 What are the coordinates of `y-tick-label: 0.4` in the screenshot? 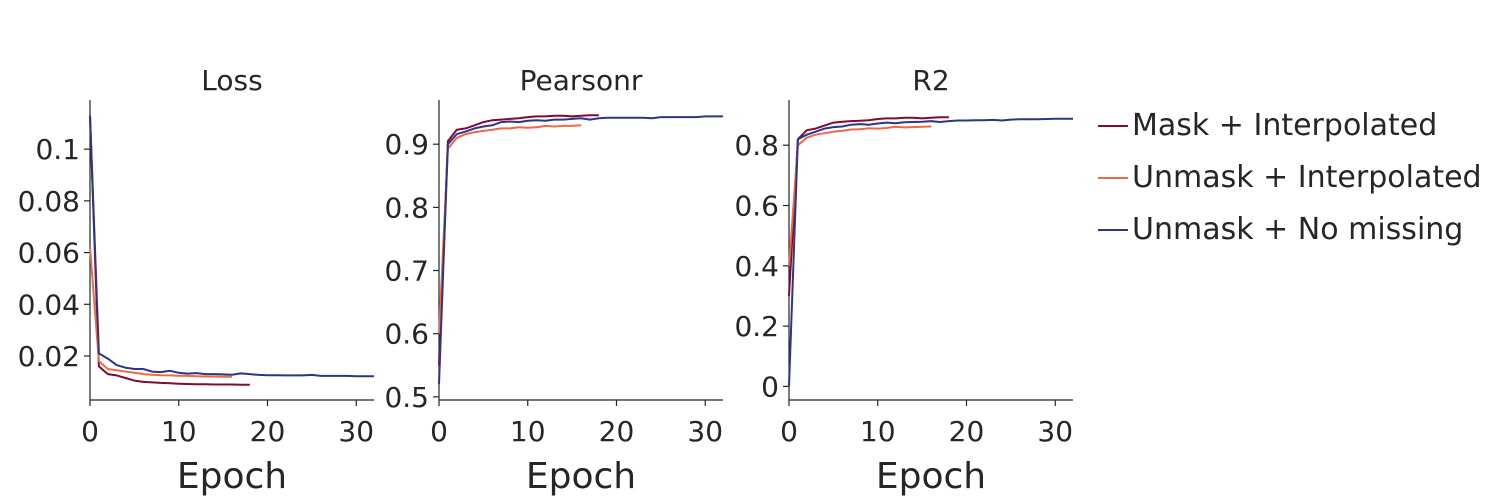 It's located at (756, 266).